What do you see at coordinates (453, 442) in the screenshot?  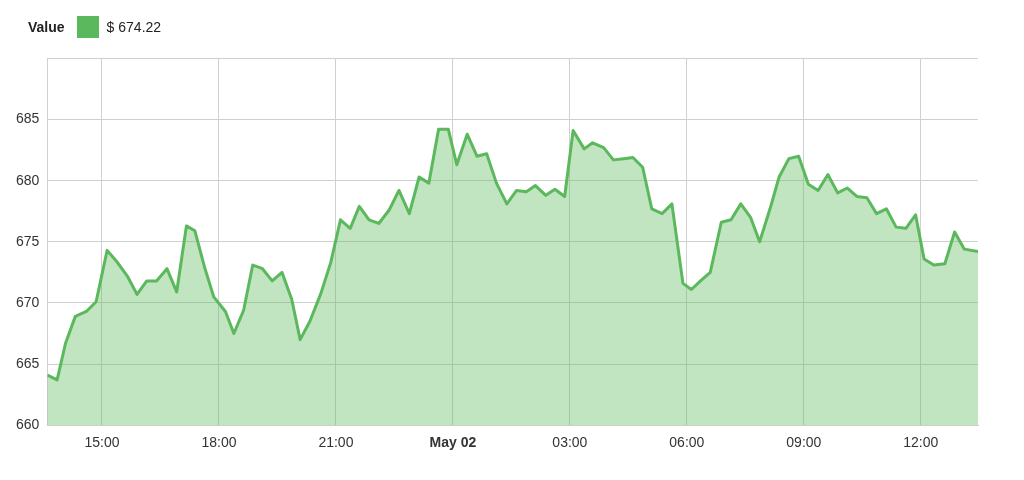 I see `x-tick-label: May 02` at bounding box center [453, 442].